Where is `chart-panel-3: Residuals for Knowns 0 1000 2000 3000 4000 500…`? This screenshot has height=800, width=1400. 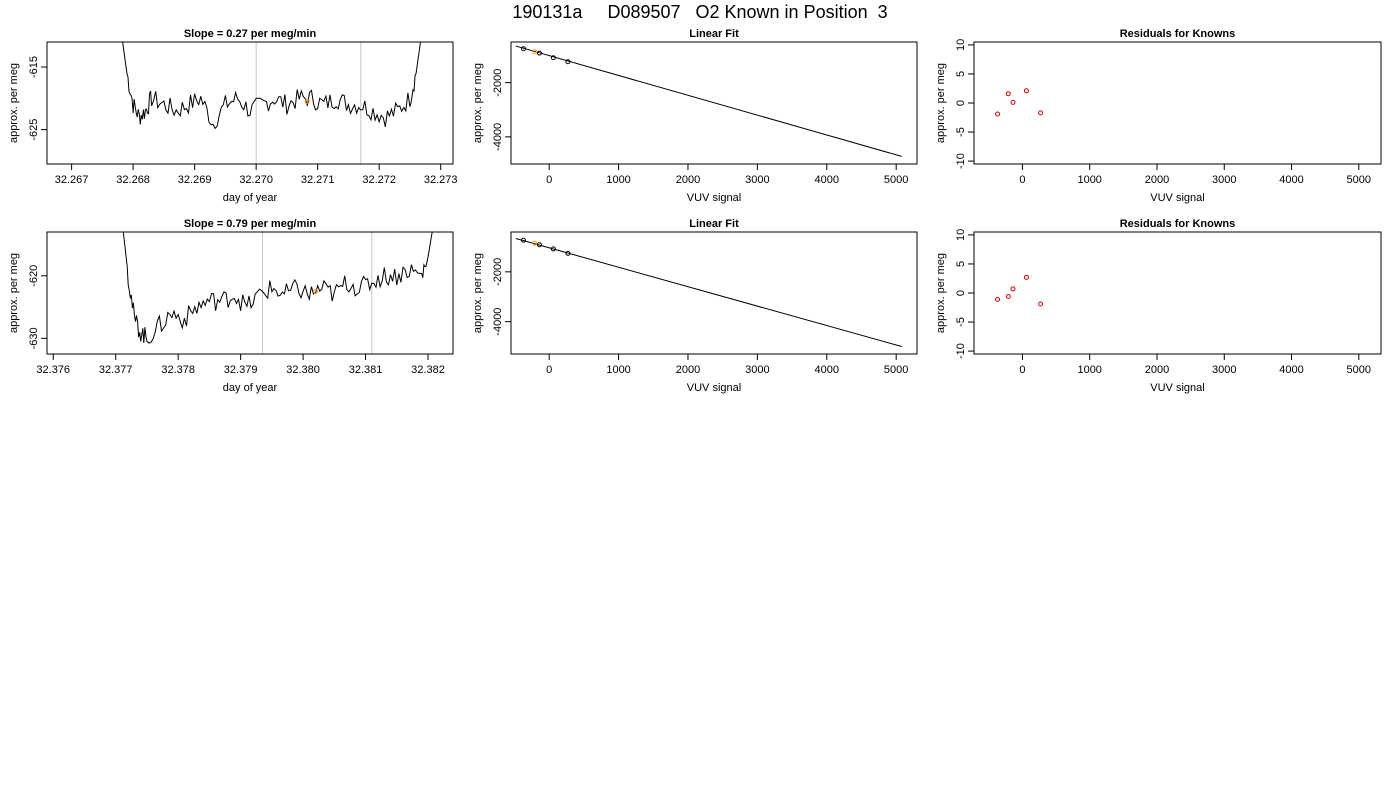 chart-panel-3: Residuals for Knowns 0 1000 2000 3000 4000 500… is located at coordinates (1158, 116).